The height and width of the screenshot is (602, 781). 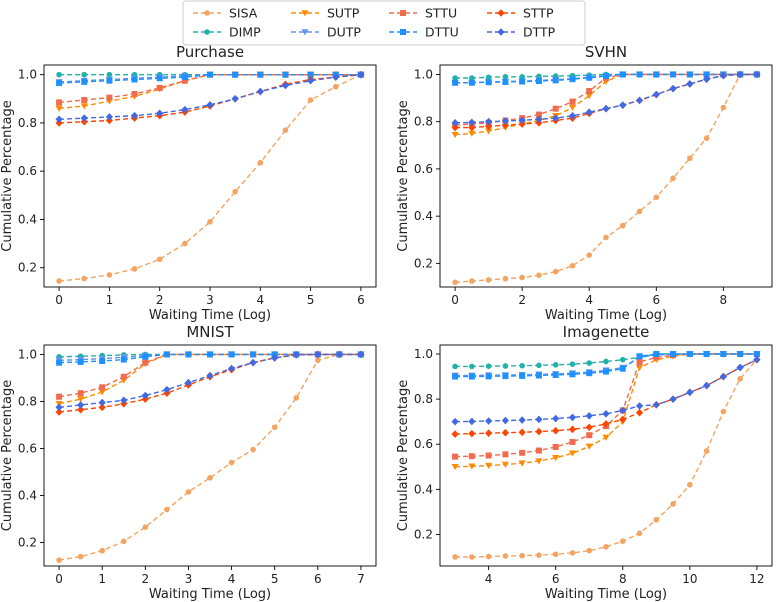 I want to click on legend-marker-dutp, so click(x=305, y=32).